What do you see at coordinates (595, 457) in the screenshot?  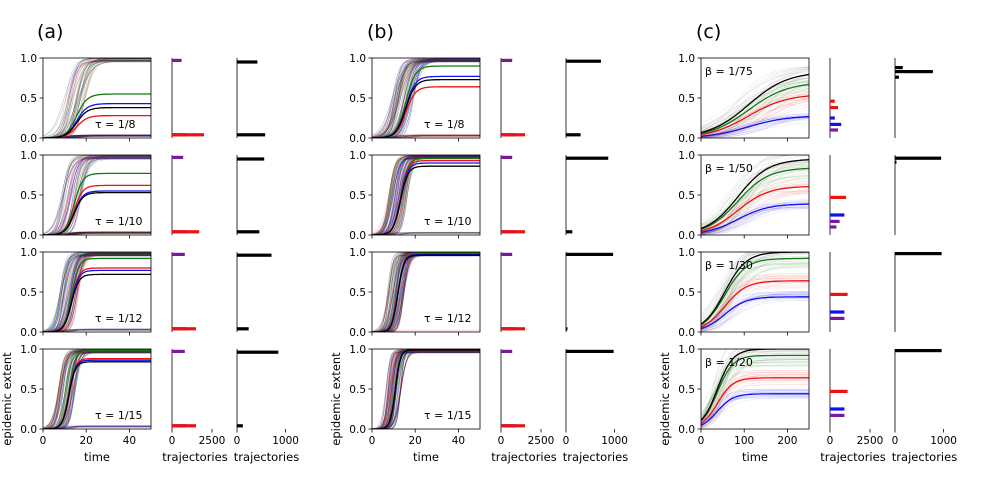 I see `hist2-axis-label: trajectories` at bounding box center [595, 457].